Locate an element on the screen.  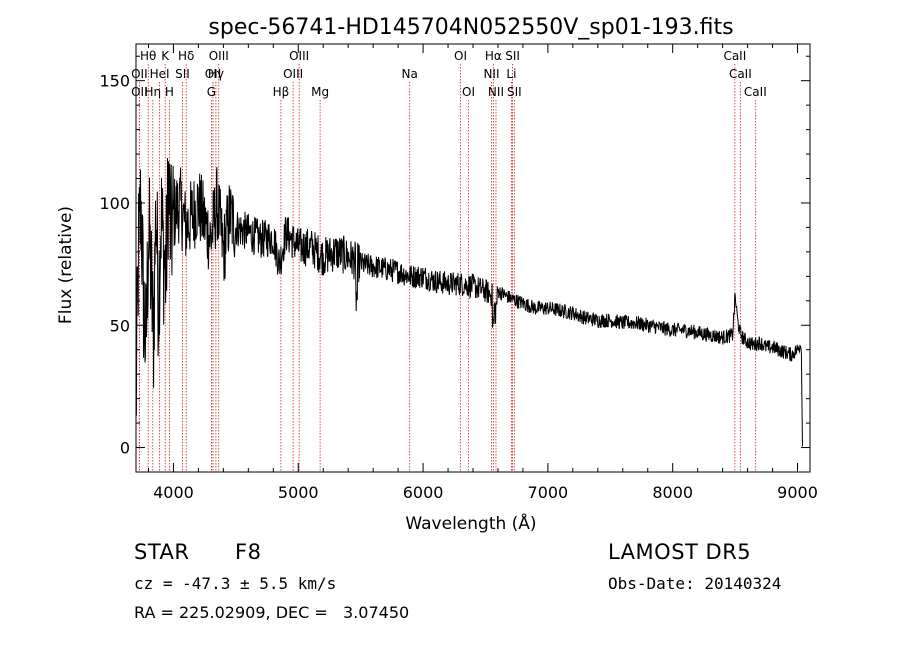
y-axis-label: Flux (relative) is located at coordinates (66, 265).